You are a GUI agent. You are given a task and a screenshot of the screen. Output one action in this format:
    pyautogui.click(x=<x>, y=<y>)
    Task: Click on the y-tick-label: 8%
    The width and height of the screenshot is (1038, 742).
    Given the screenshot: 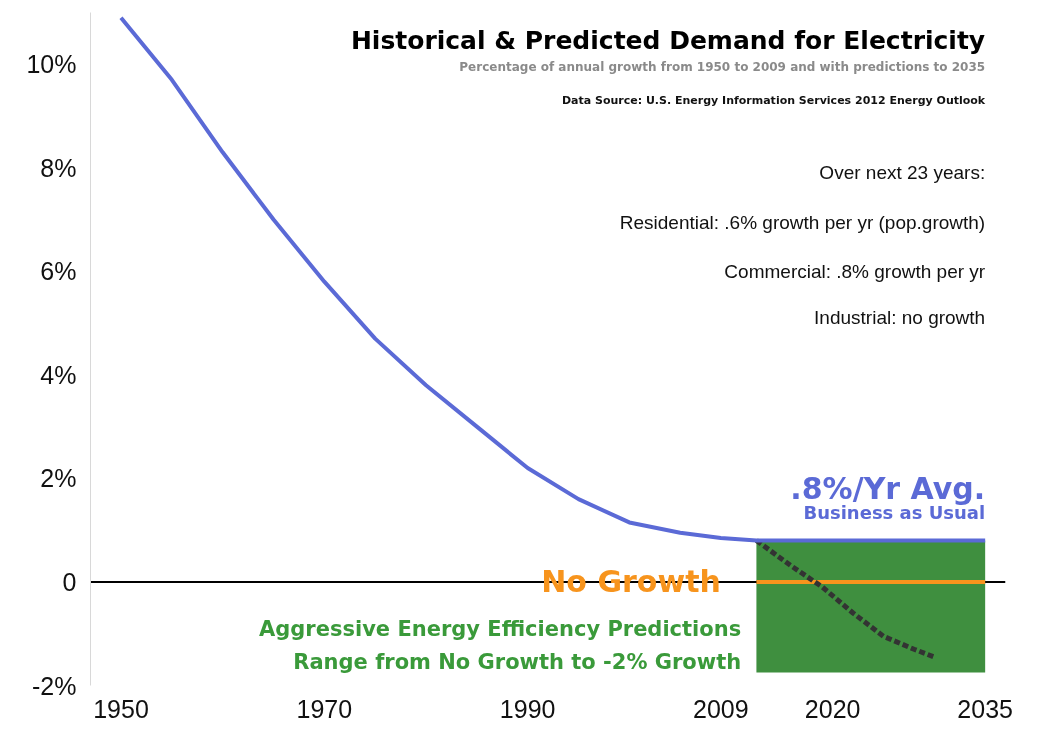 What is the action you would take?
    pyautogui.click(x=58, y=167)
    